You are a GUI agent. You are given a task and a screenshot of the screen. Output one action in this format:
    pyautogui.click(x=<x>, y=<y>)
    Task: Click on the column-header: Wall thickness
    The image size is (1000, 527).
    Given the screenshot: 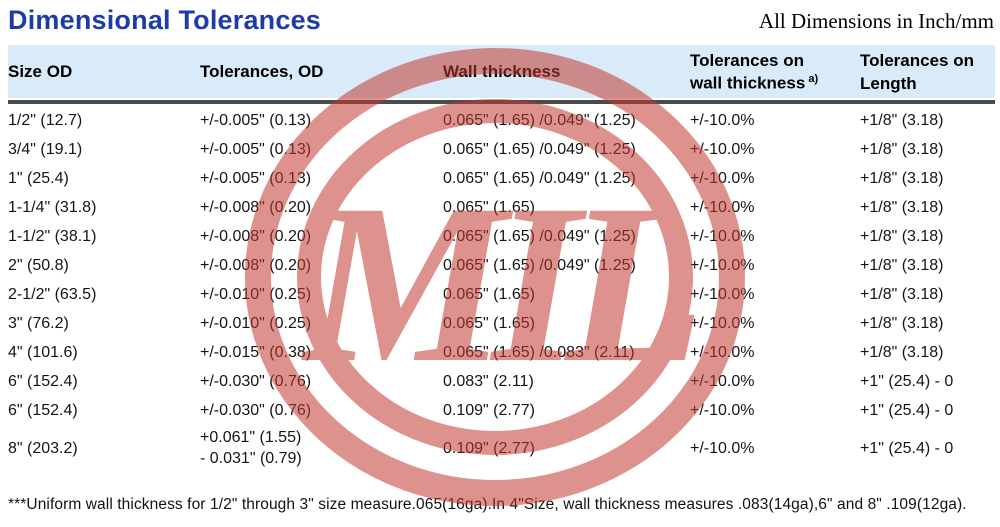 What is the action you would take?
    pyautogui.click(x=566, y=74)
    